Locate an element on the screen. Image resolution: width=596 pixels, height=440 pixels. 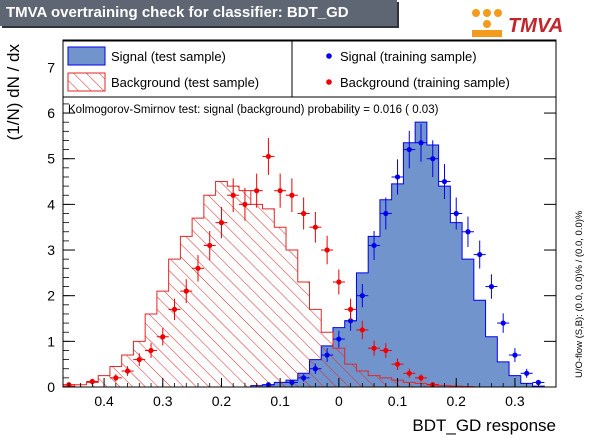
y-tick-label: 7 is located at coordinates (51, 67).